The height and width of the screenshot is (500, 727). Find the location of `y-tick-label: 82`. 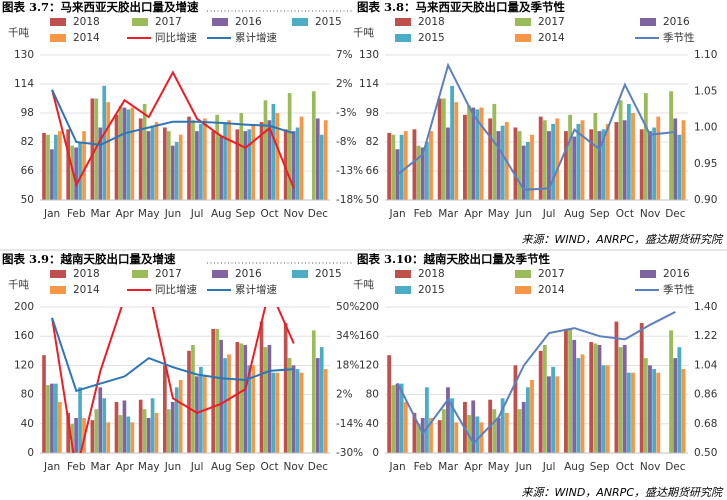

y-tick-label: 82 is located at coordinates (372, 142).